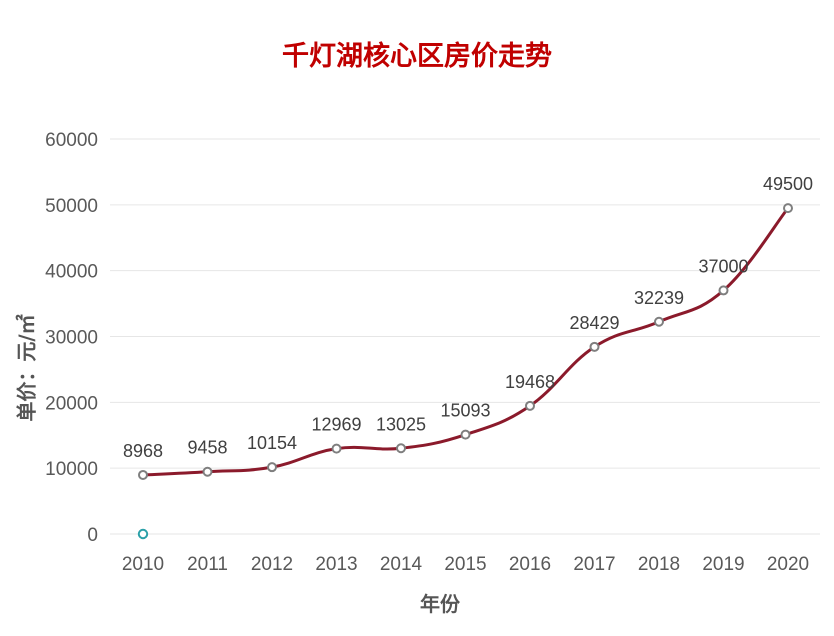  I want to click on data-label: 8968, so click(143, 451).